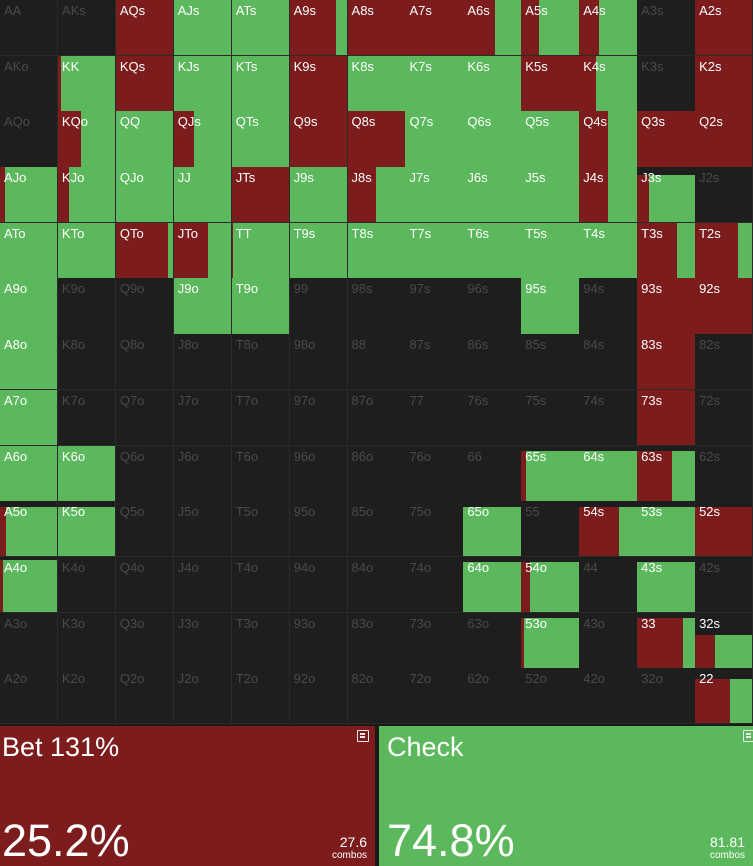  I want to click on hand-cell: 74o, so click(434, 585).